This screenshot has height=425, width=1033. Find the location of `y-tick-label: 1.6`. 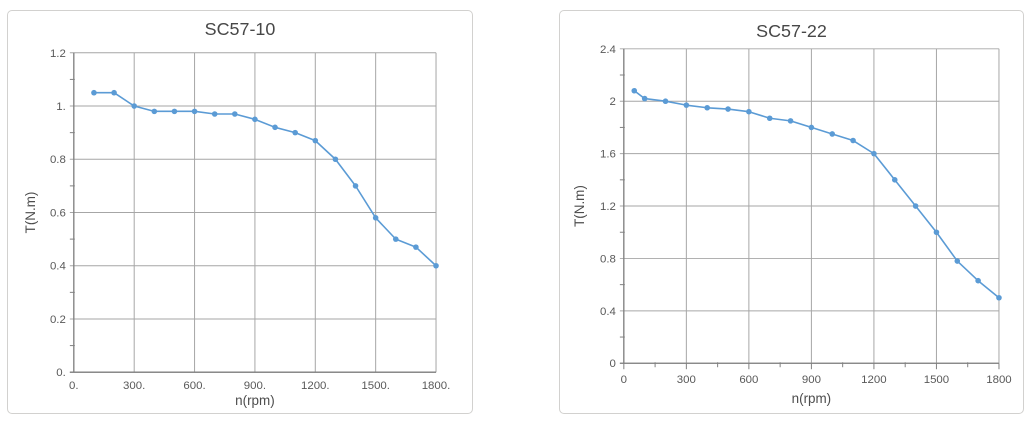

y-tick-label: 1.6 is located at coordinates (608, 155).